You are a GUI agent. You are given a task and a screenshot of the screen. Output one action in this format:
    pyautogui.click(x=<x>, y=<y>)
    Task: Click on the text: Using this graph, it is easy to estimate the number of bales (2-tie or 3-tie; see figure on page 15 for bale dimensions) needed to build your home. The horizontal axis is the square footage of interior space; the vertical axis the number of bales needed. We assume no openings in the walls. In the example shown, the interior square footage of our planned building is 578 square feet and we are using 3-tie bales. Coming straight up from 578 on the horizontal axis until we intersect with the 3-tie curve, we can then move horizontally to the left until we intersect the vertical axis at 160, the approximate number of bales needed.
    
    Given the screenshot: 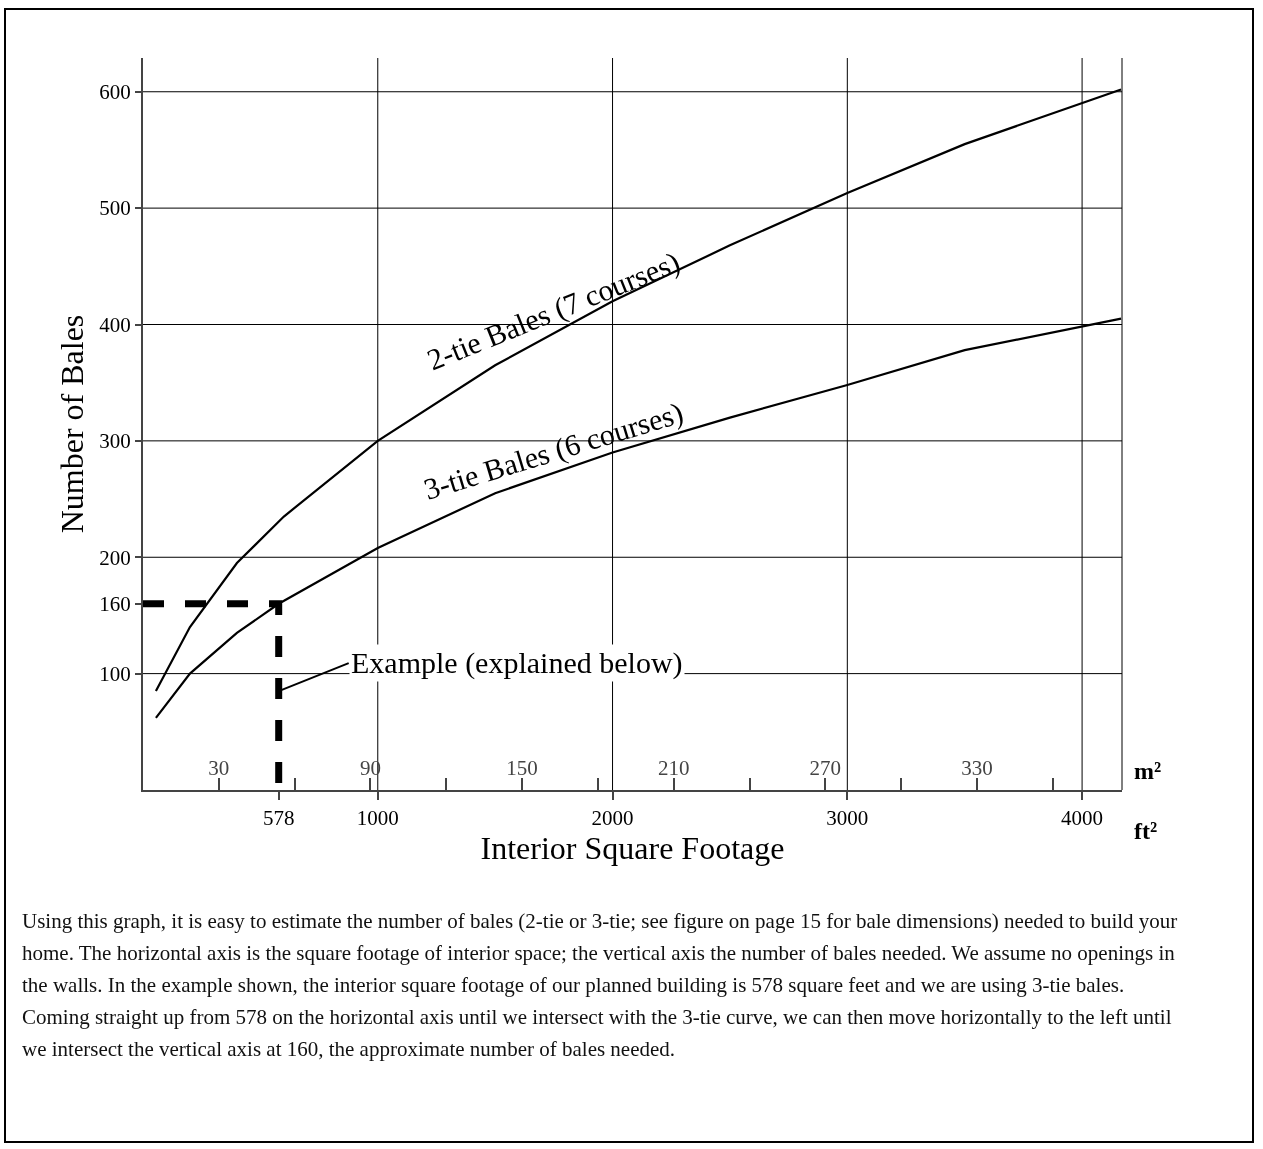 What is the action you would take?
    pyautogui.click(x=600, y=985)
    